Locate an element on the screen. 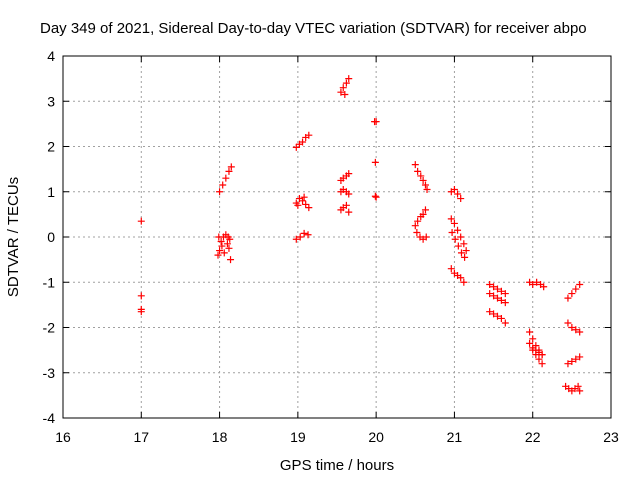  y-tick-label: 4 is located at coordinates (51, 56).